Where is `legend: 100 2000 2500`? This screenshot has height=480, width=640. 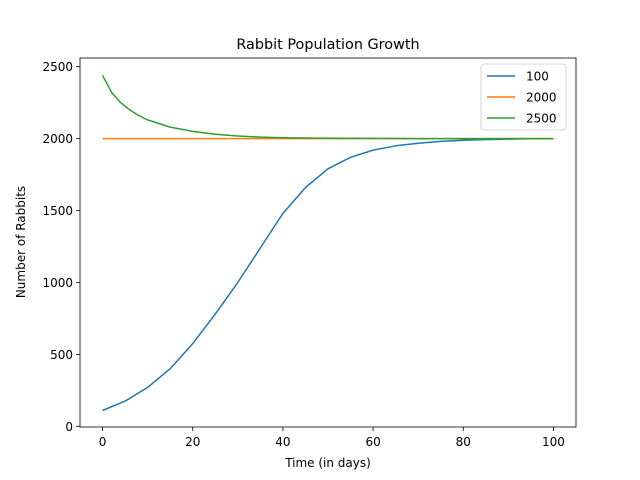
legend: 100 2000 2500 is located at coordinates (523, 97).